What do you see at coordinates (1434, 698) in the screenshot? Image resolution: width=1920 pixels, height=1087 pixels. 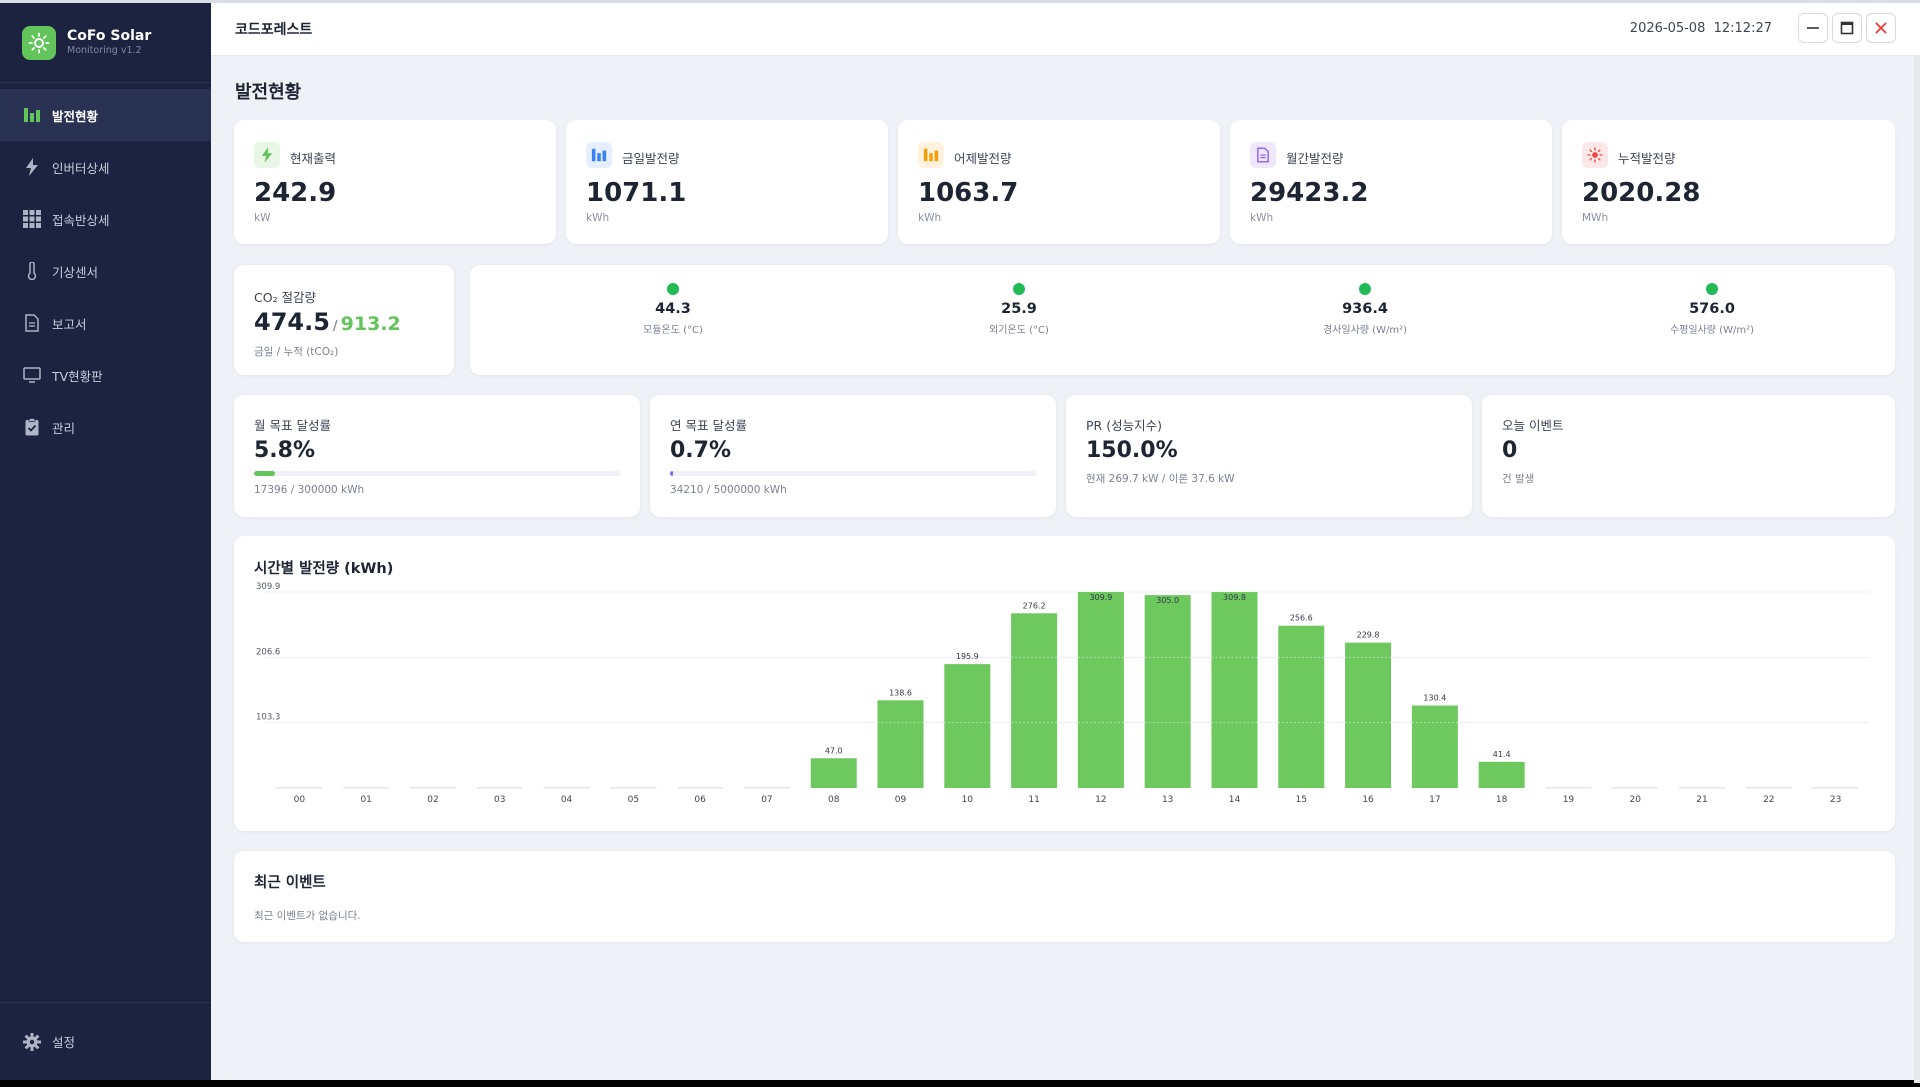 I see `data-label: 130.4` at bounding box center [1434, 698].